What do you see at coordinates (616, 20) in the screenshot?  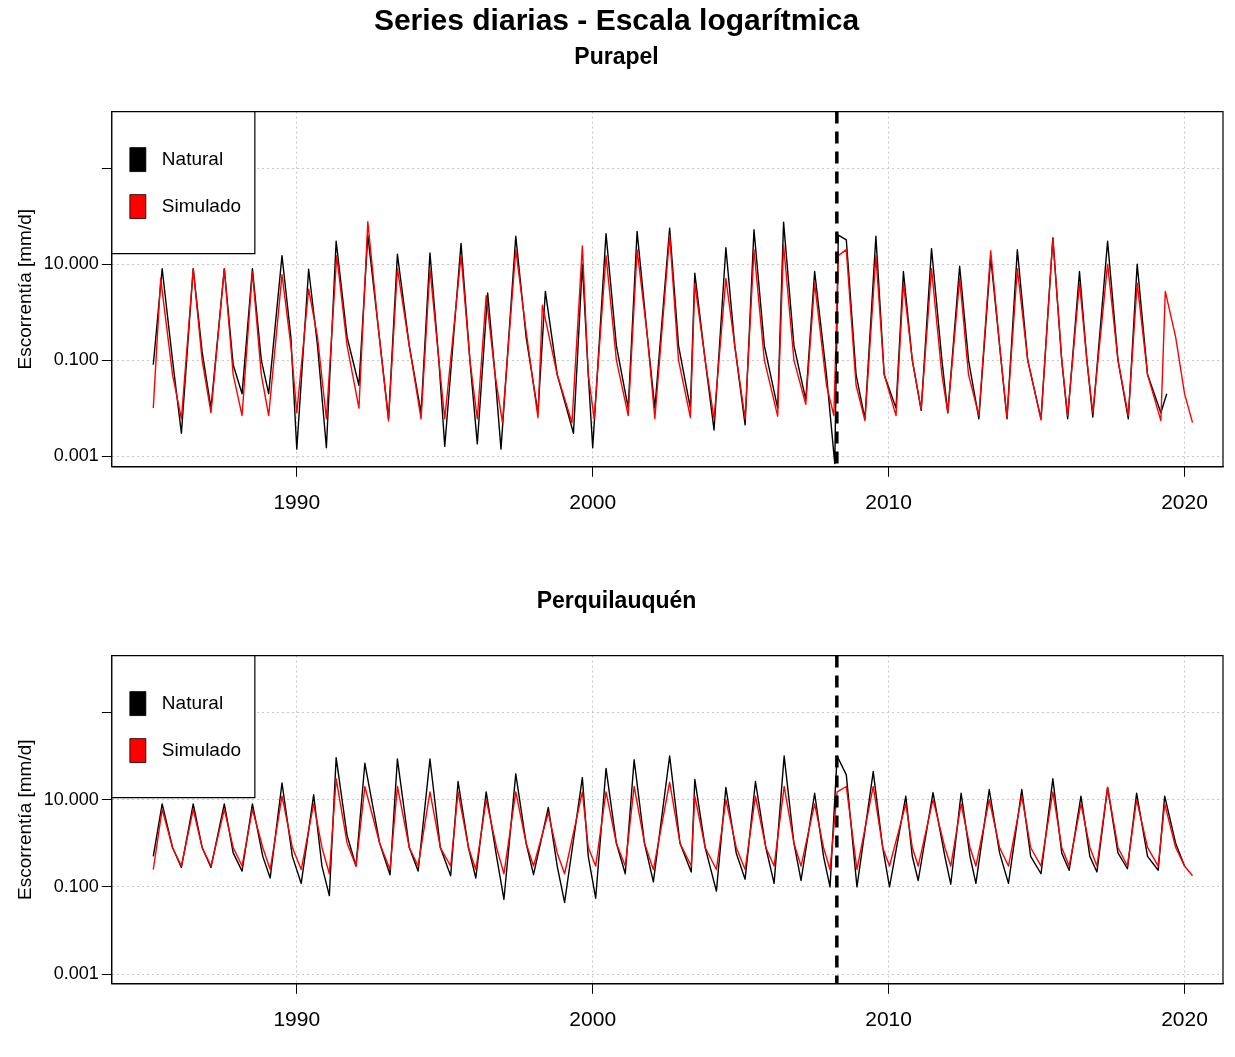 I see `chart-title: Series diarias - Escala logarítmica` at bounding box center [616, 20].